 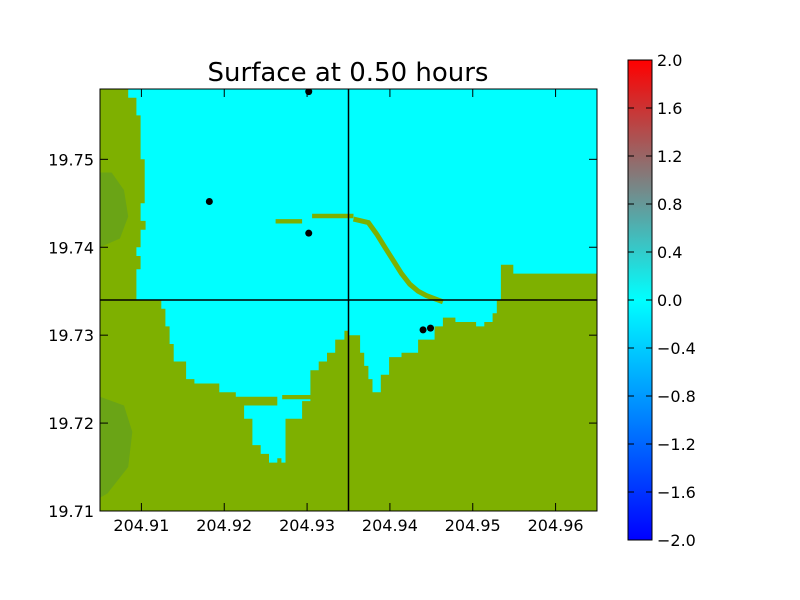 I want to click on colorbar-tick-label: 1.6, so click(x=669, y=108).